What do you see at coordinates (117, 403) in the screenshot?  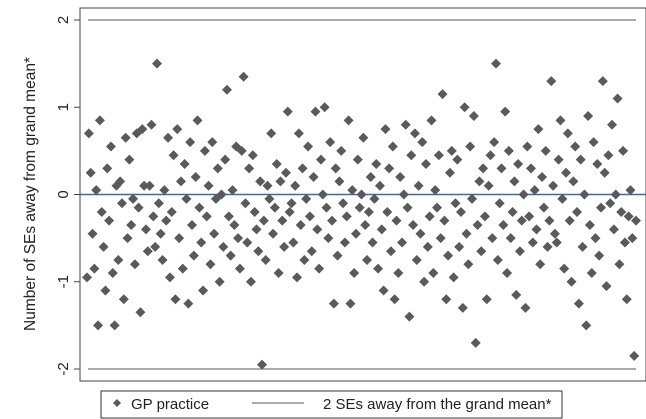 I see `legend-diamond-marker` at bounding box center [117, 403].